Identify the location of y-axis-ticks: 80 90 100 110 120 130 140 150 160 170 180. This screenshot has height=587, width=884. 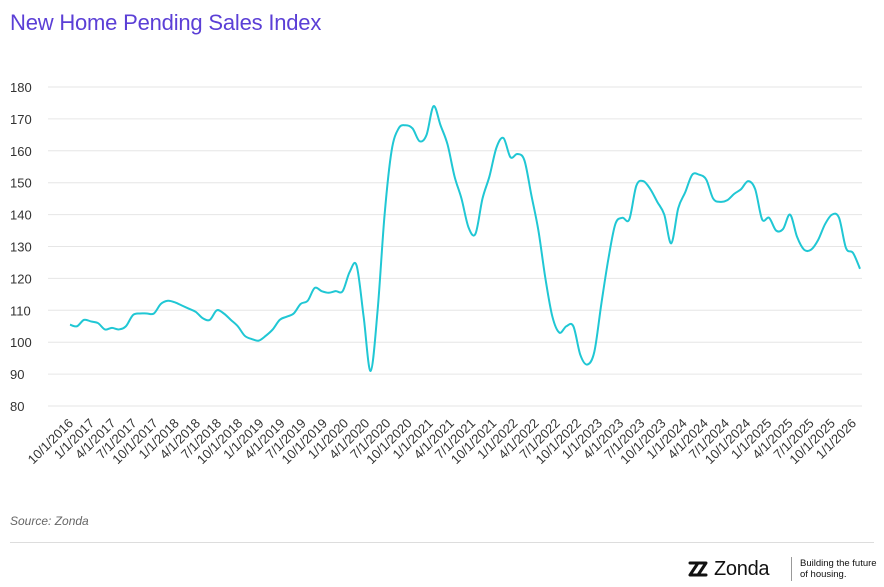
(21, 247).